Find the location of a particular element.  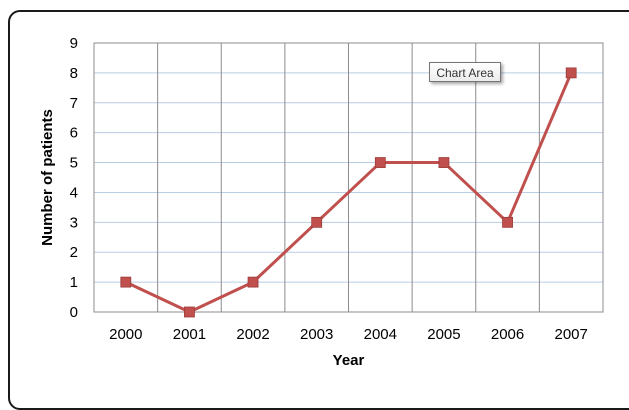

y-tick-label: 3 is located at coordinates (74, 222).